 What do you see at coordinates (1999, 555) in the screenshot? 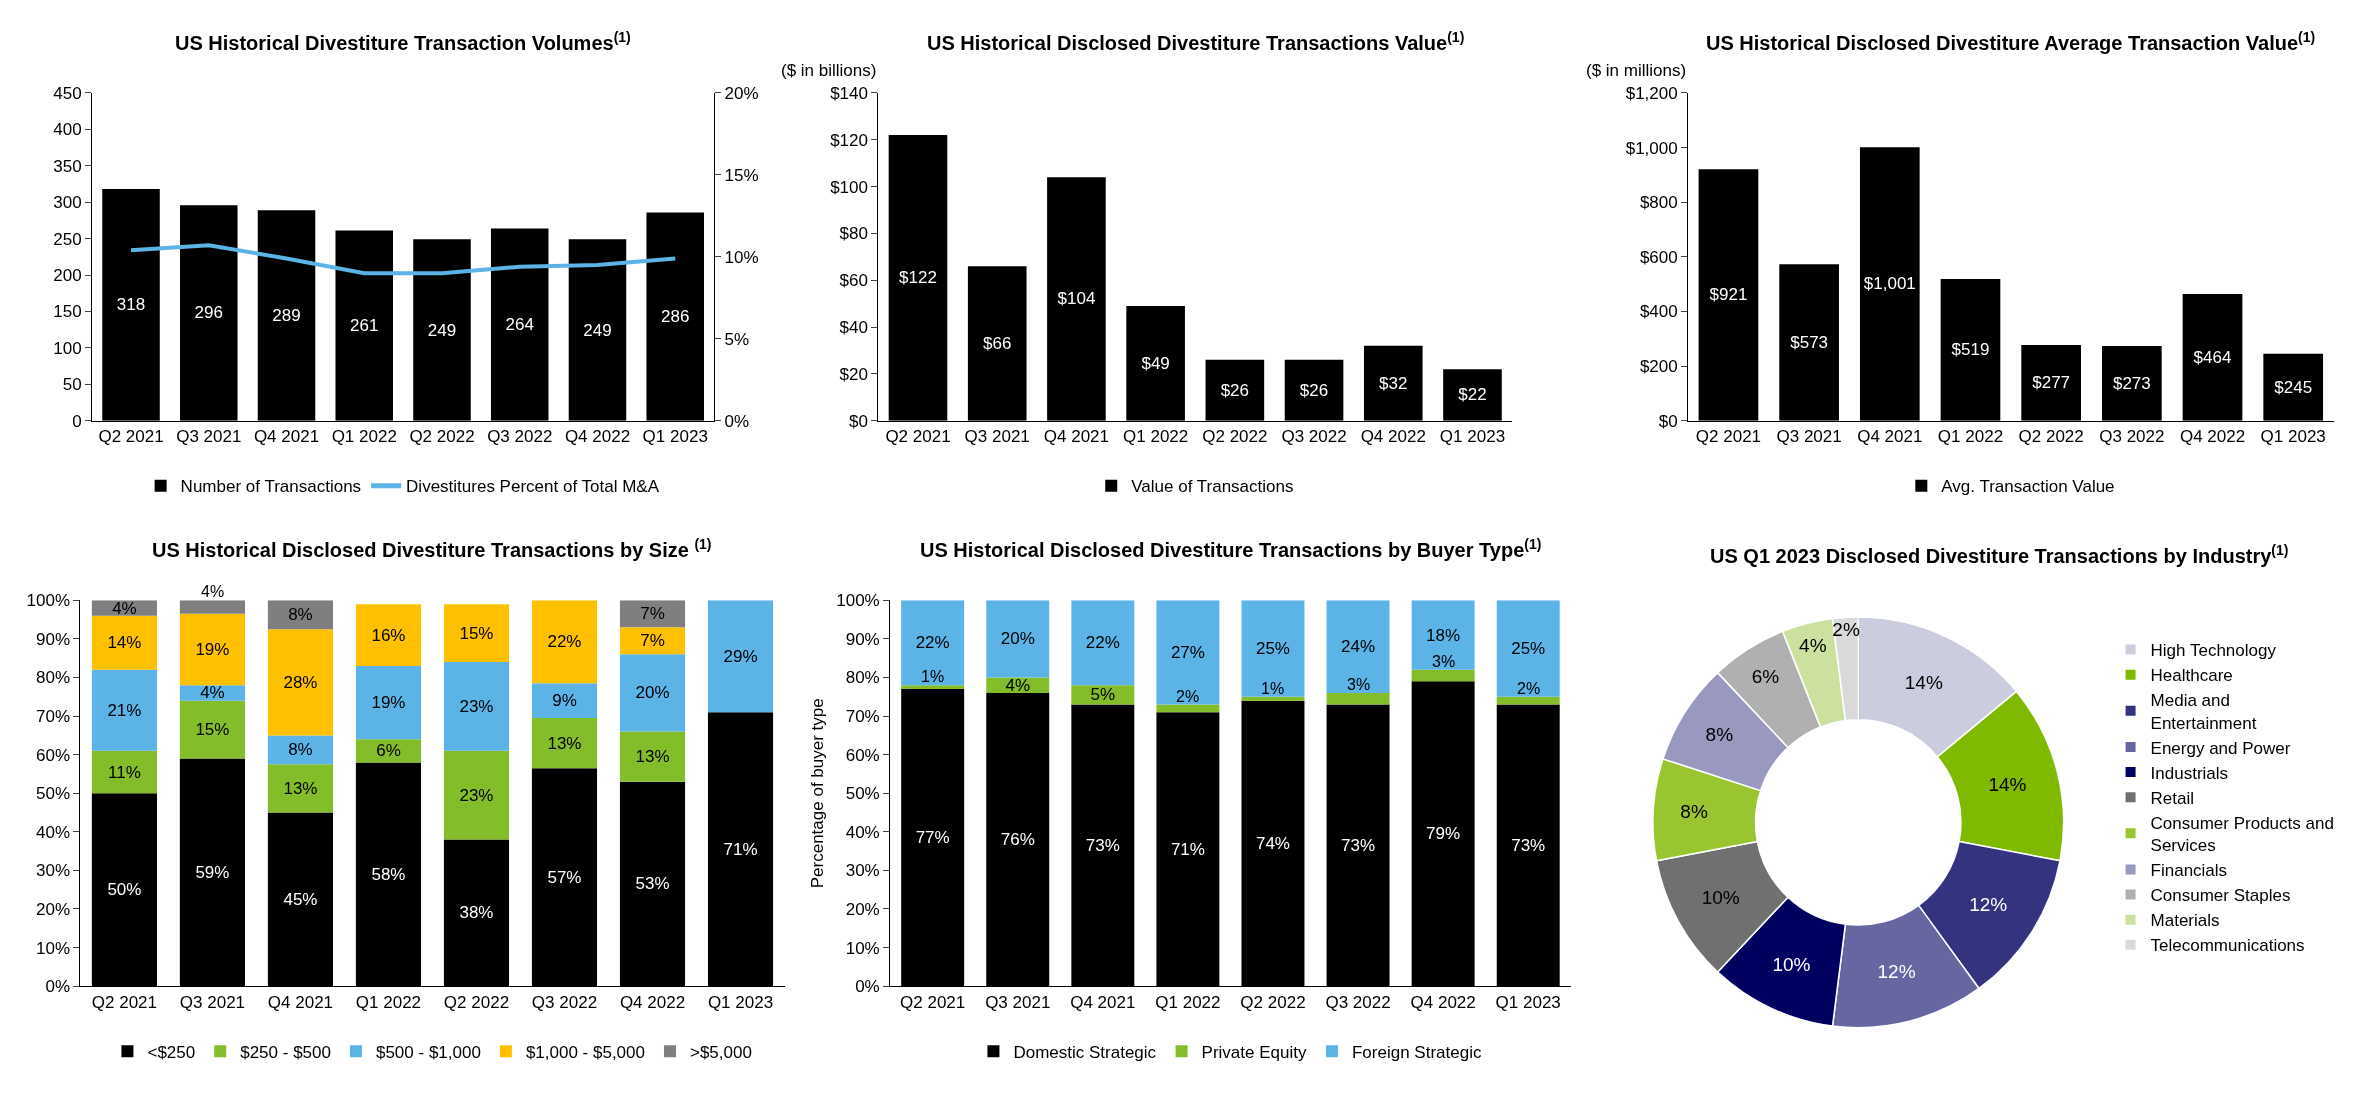
I see `chart-title: US Q1 2023 Disclosed Divestiture Transactions by Industry$^{(1)}$` at bounding box center [1999, 555].